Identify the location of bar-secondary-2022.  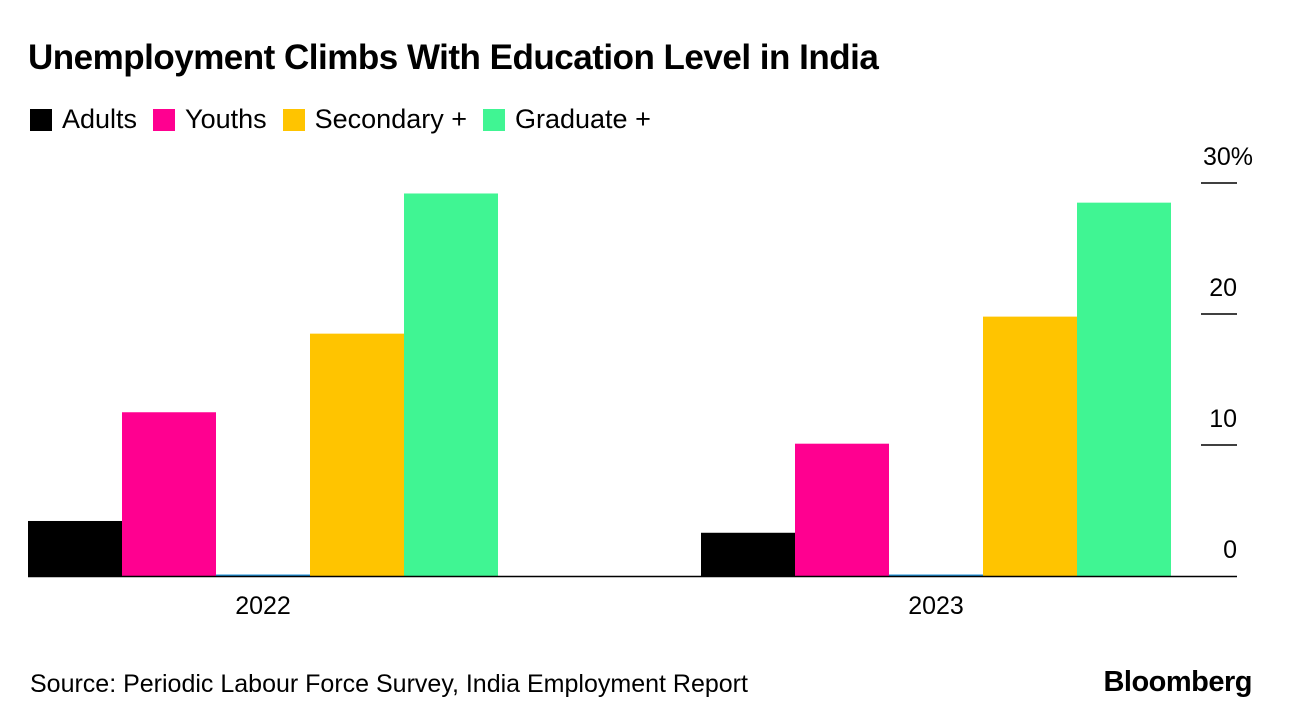
(357, 454).